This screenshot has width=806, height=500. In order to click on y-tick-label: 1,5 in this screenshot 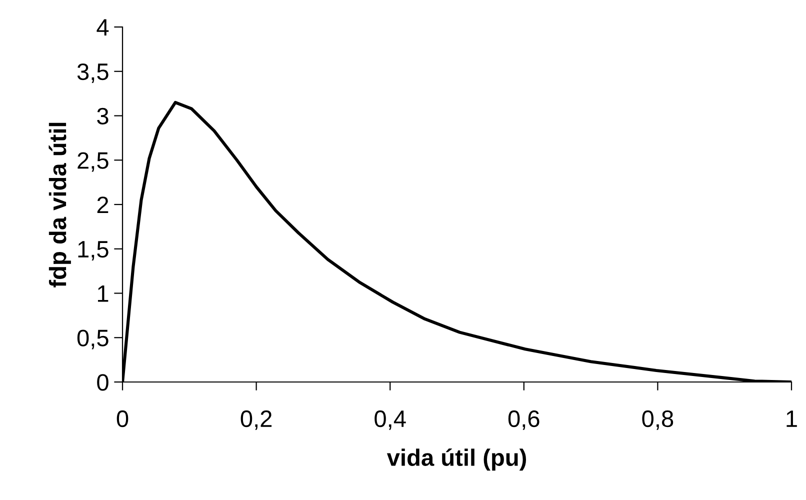, I will do `click(93, 250)`.